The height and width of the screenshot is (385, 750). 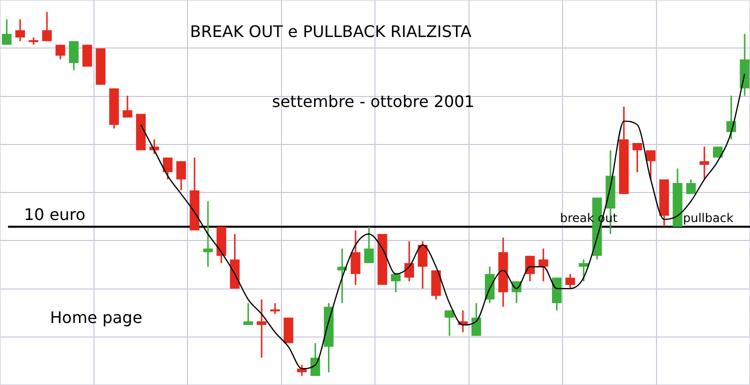 I want to click on text: settembre - ottobre 2001, so click(x=373, y=101).